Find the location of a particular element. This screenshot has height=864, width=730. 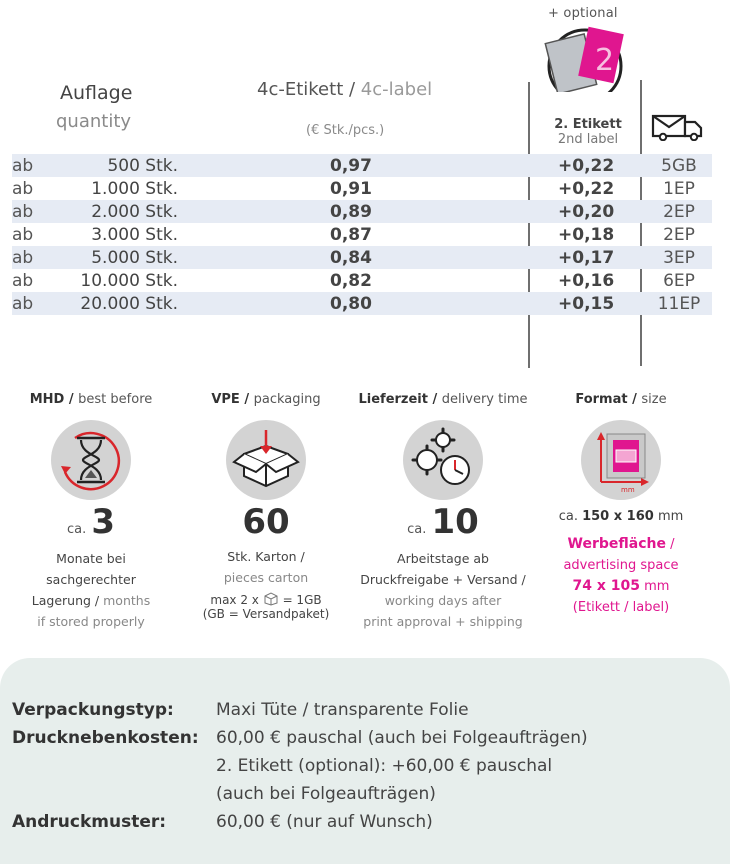

table-row: ab 3.000 Stk. 0,87 +0,18 2EP is located at coordinates (353, 235).